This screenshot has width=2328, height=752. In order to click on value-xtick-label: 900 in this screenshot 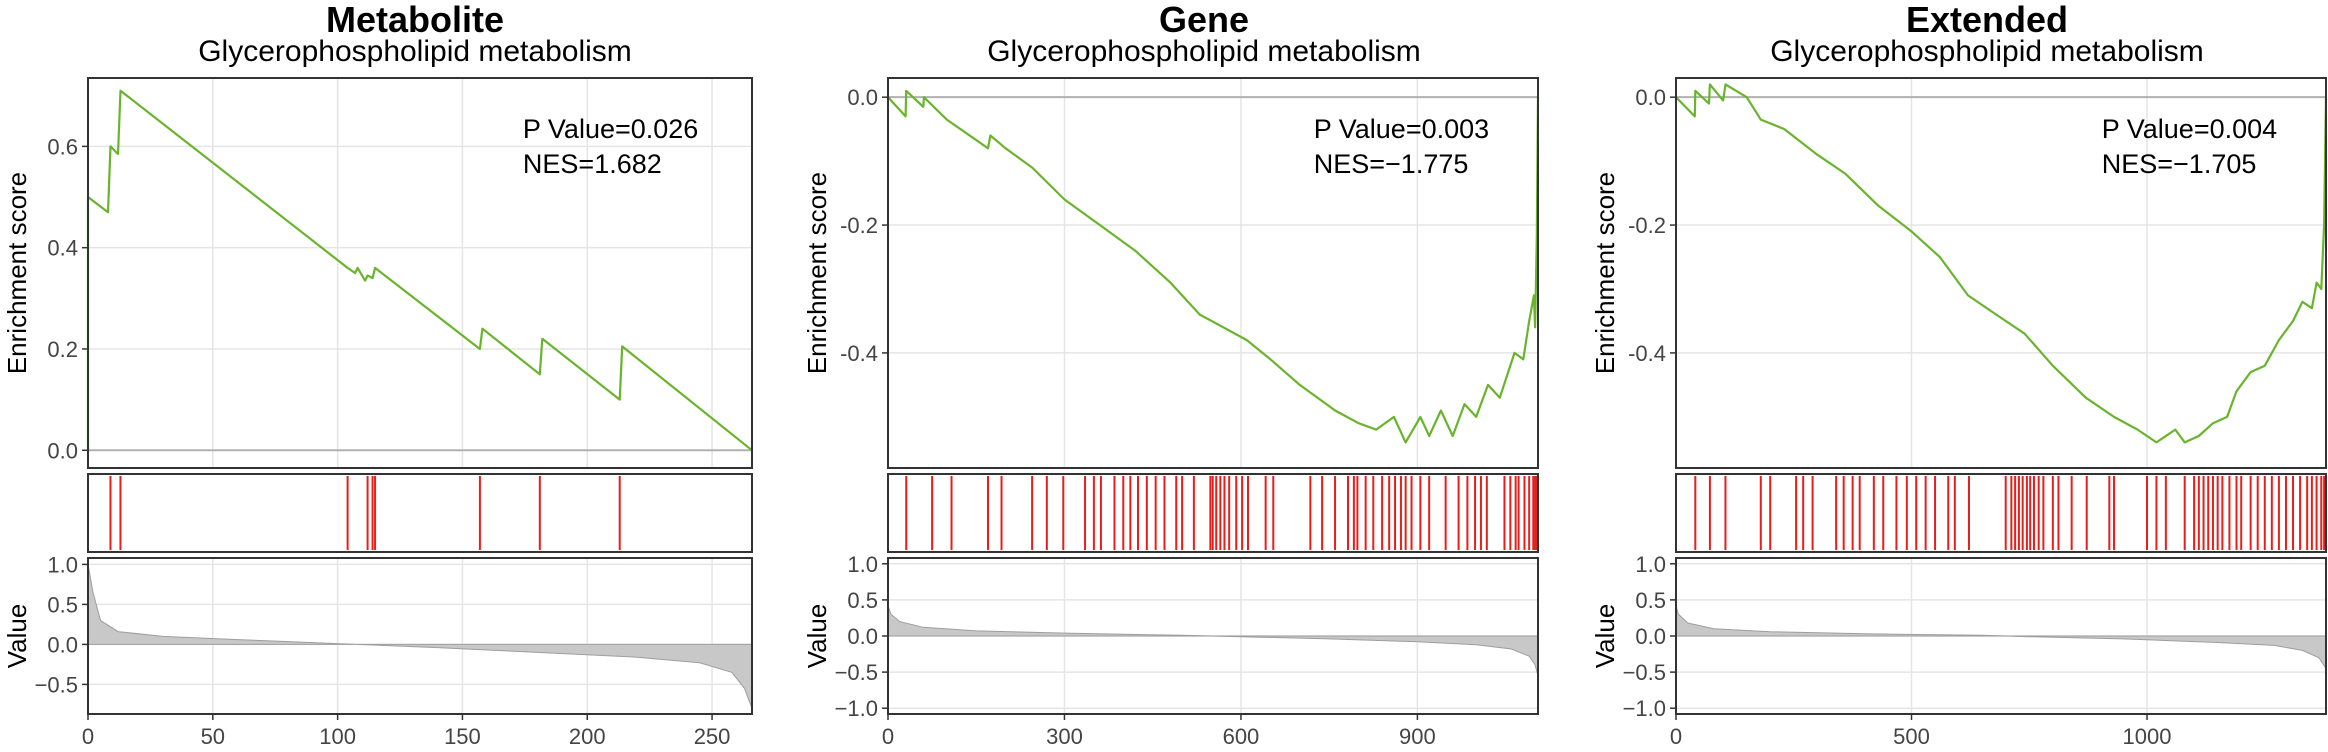, I will do `click(1417, 736)`.